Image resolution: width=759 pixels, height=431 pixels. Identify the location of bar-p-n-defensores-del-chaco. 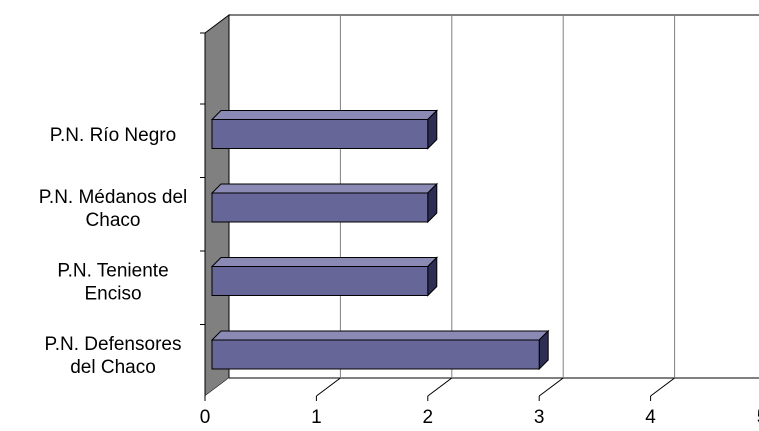
(380, 350).